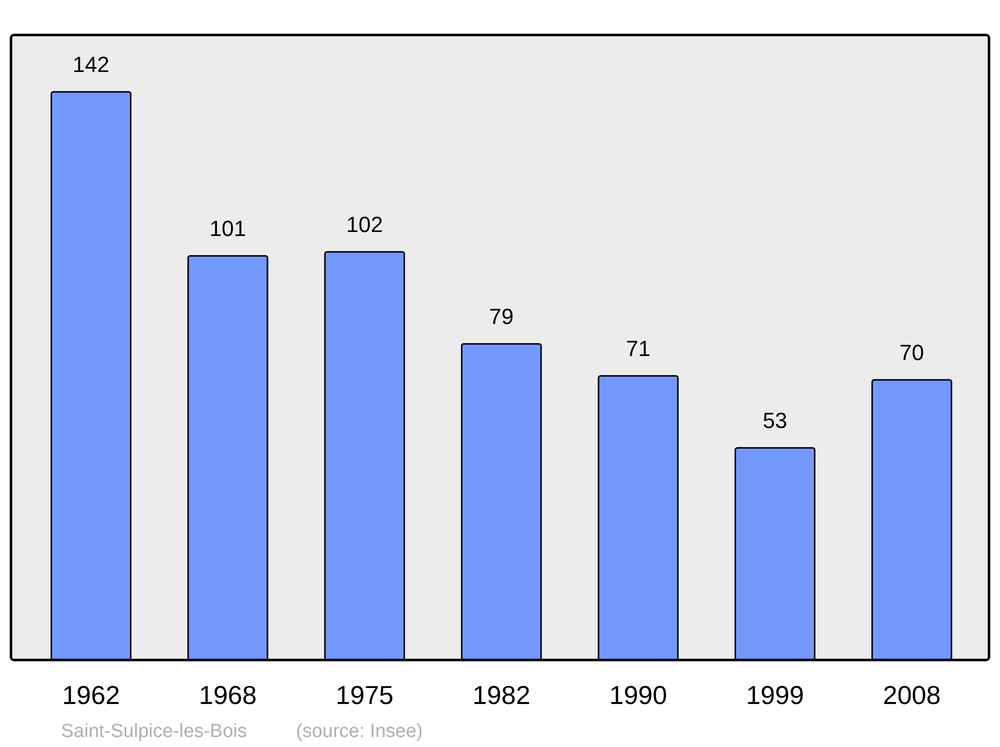 The image size is (1000, 747). I want to click on x-tick-label: 1990, so click(638, 695).